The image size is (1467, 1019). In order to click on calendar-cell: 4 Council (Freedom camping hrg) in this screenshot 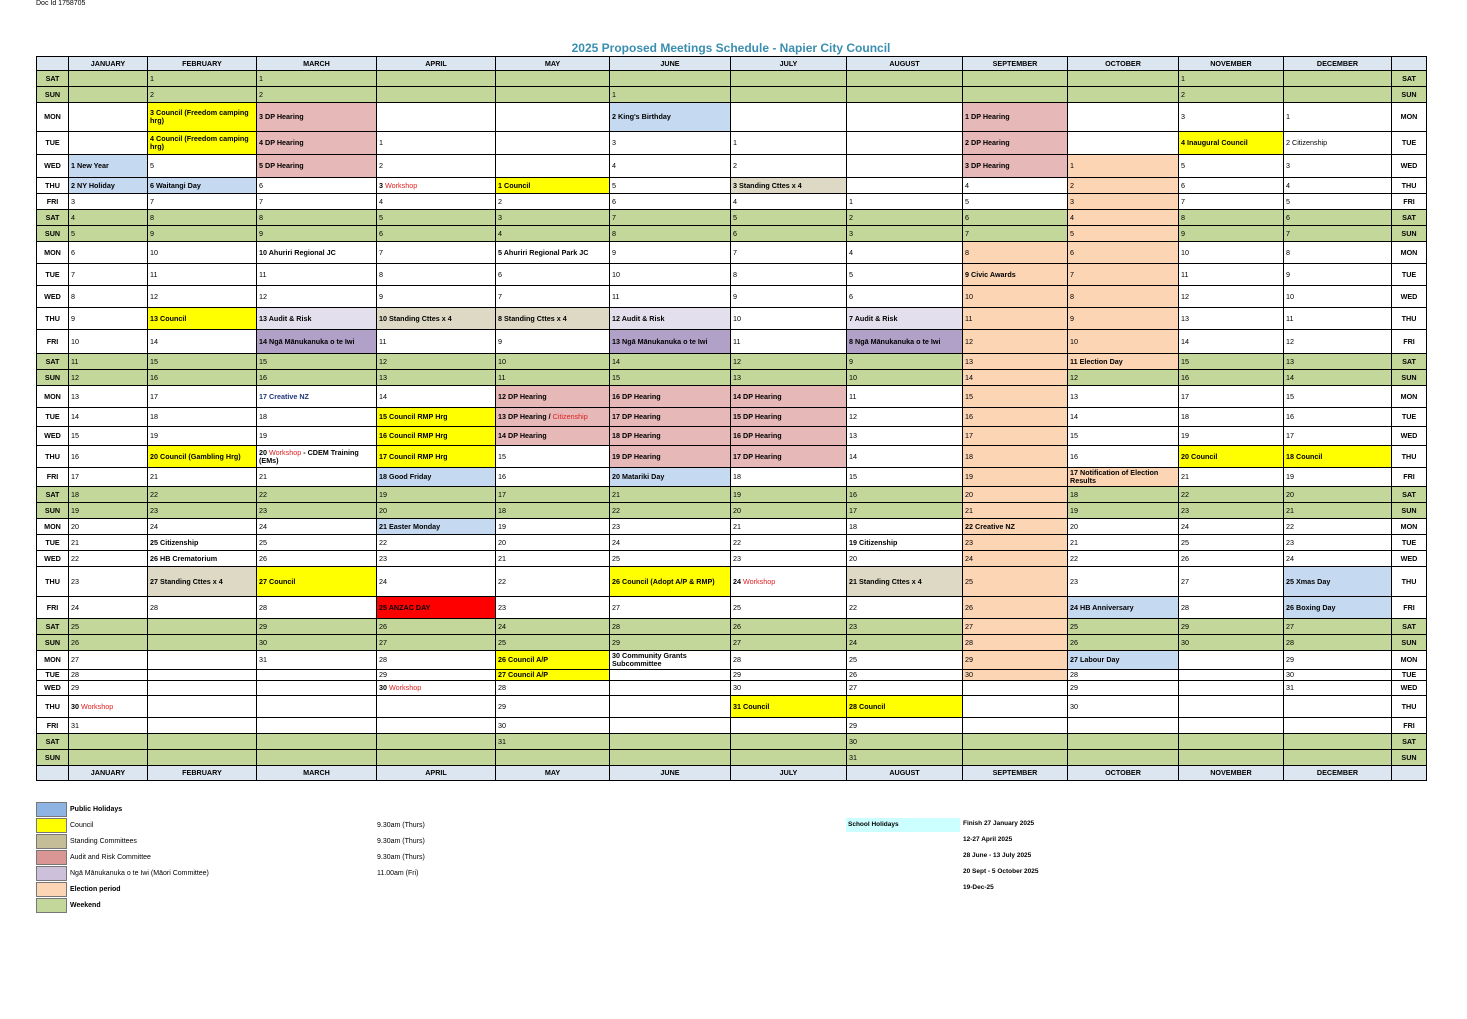, I will do `click(202, 143)`.